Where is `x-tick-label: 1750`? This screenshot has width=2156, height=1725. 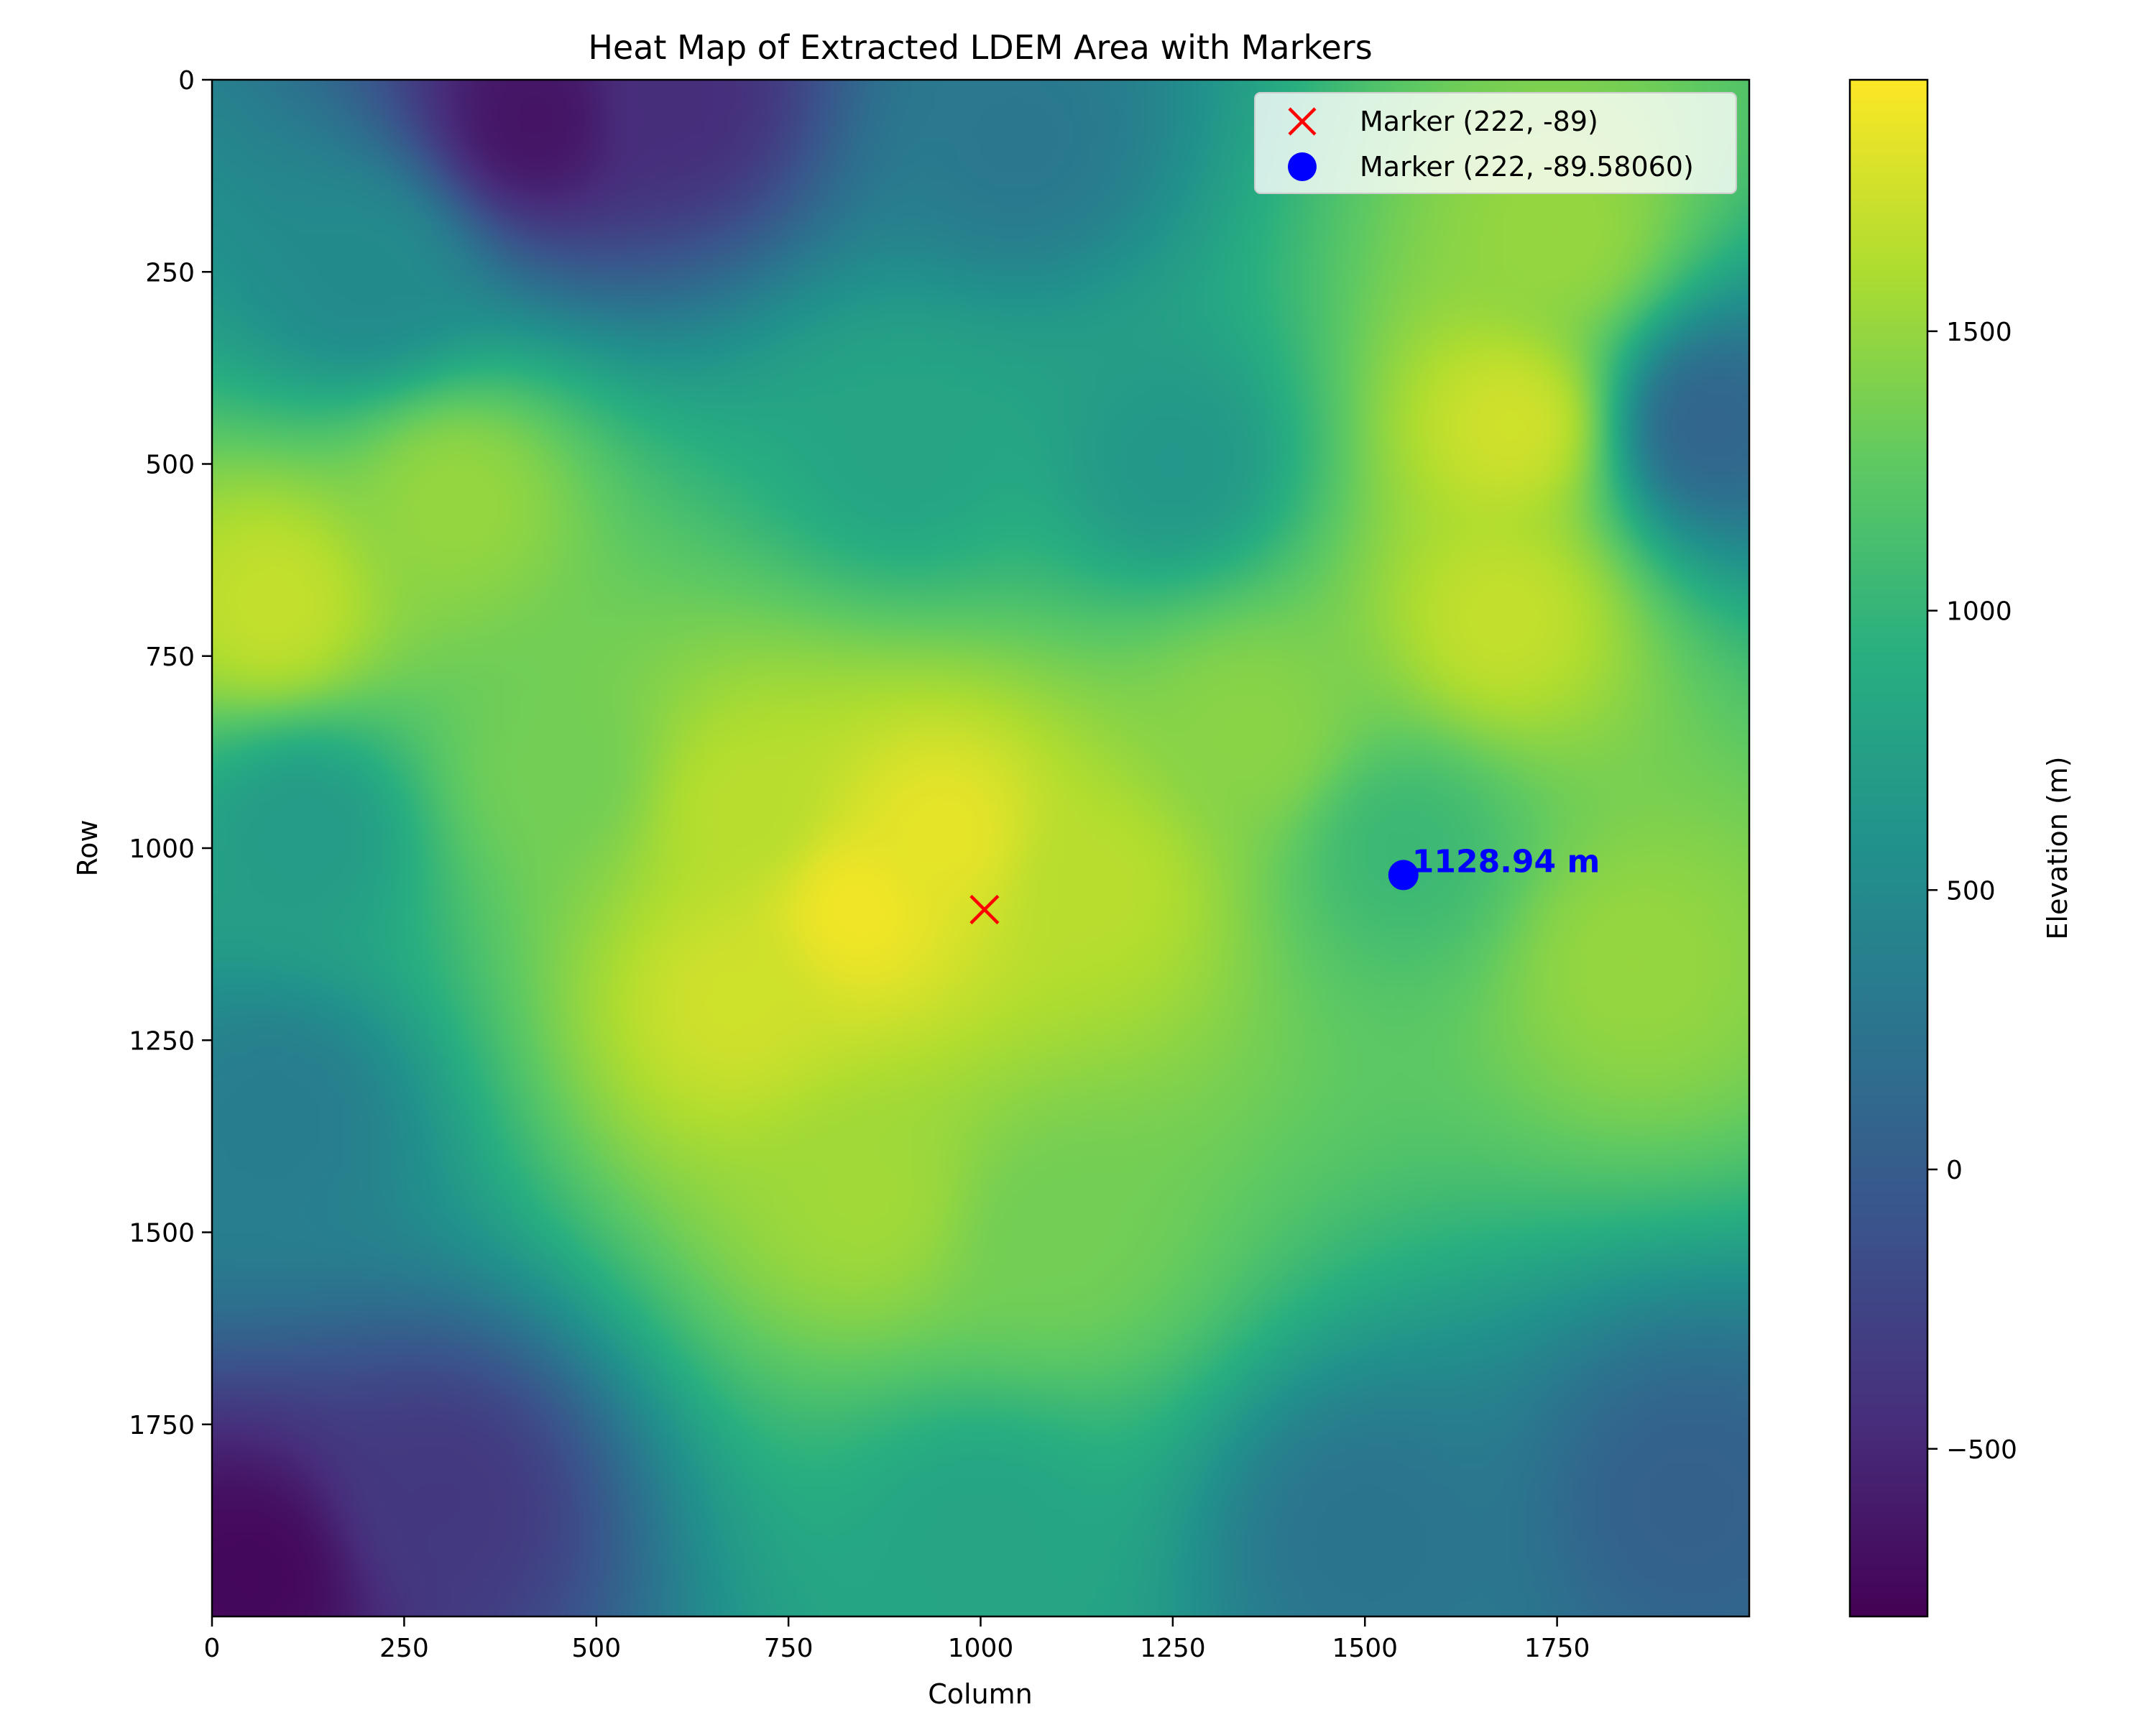 x-tick-label: 1750 is located at coordinates (1557, 1648).